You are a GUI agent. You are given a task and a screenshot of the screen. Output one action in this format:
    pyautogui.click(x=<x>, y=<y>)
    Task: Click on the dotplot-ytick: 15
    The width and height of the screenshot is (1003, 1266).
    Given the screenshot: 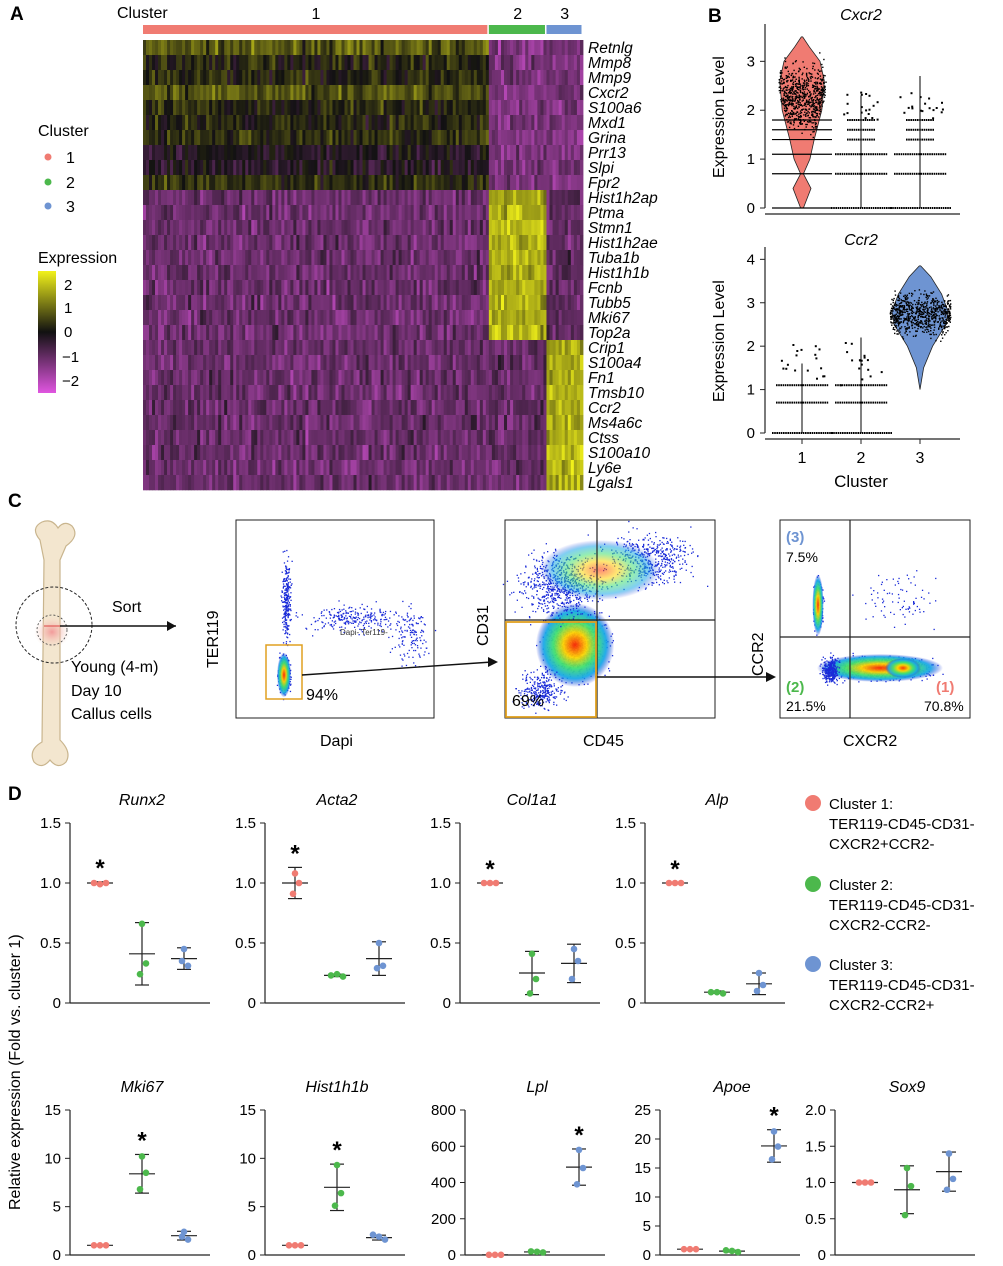 What is the action you would take?
    pyautogui.click(x=642, y=1168)
    